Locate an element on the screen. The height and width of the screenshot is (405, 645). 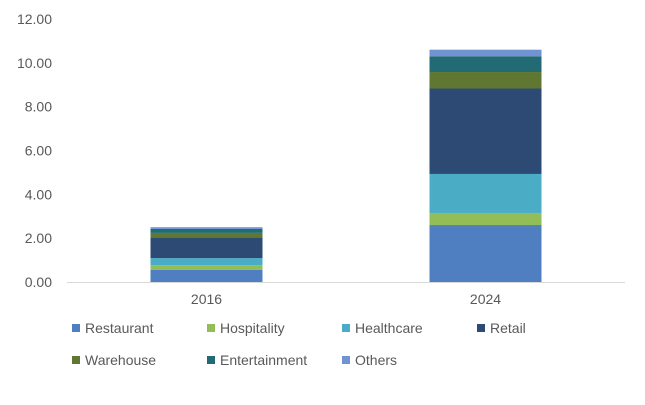
legend-item-others: Others is located at coordinates (409, 360).